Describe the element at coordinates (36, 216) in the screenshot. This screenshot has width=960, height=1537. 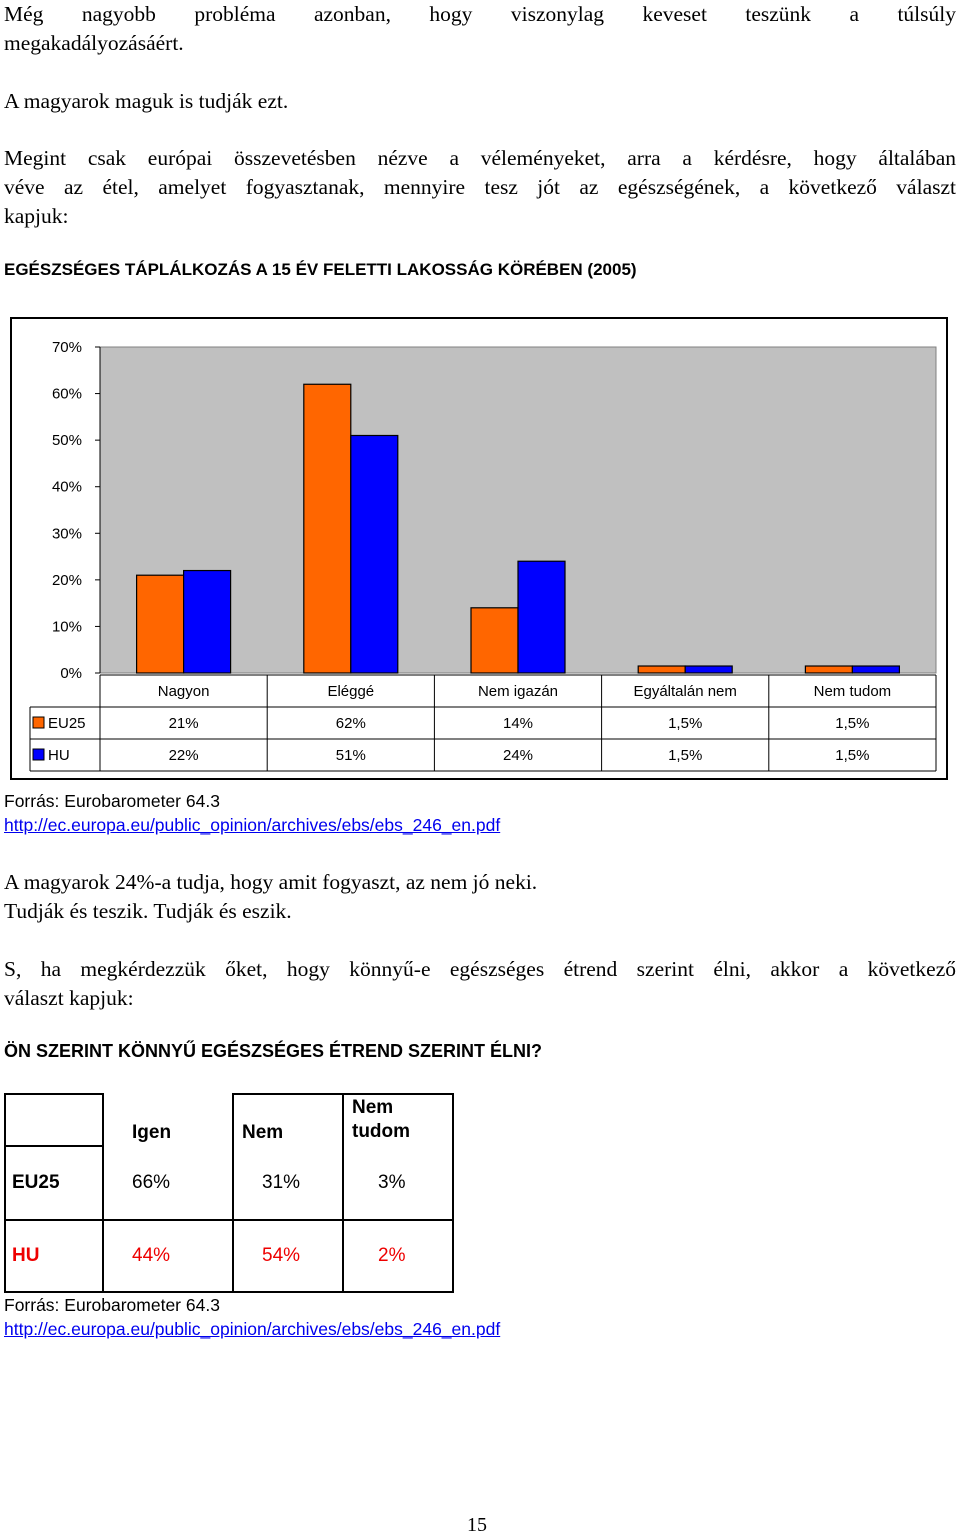
I see `paragraph-line: kapjuk:` at that location.